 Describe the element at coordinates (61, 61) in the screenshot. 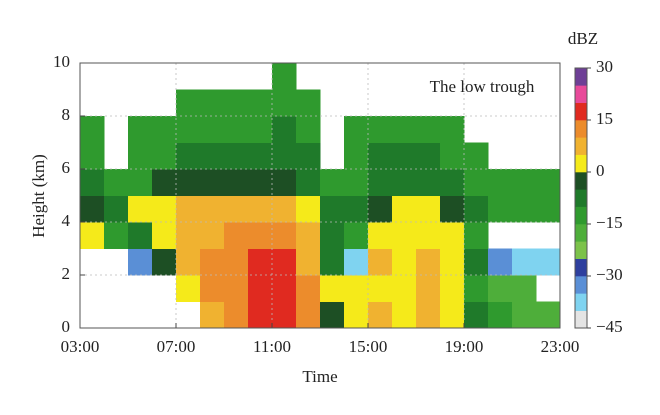

I see `y-tick-label: 10` at that location.